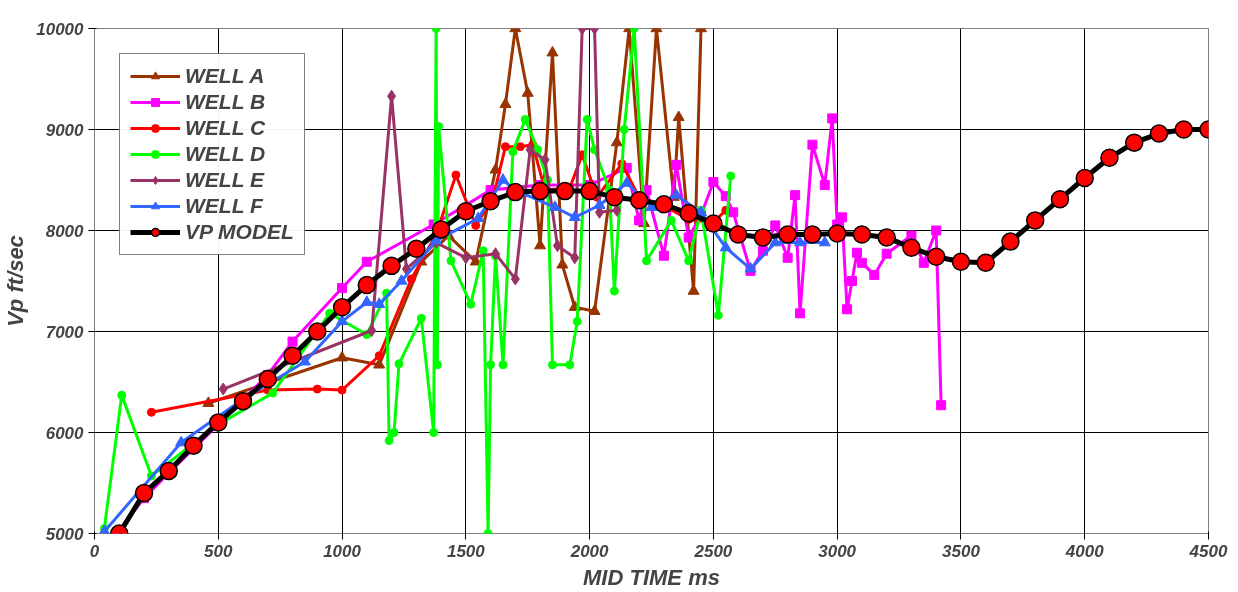 The height and width of the screenshot is (592, 1238). Describe the element at coordinates (16, 281) in the screenshot. I see `y-axis-title: Vp ft/sec` at that location.